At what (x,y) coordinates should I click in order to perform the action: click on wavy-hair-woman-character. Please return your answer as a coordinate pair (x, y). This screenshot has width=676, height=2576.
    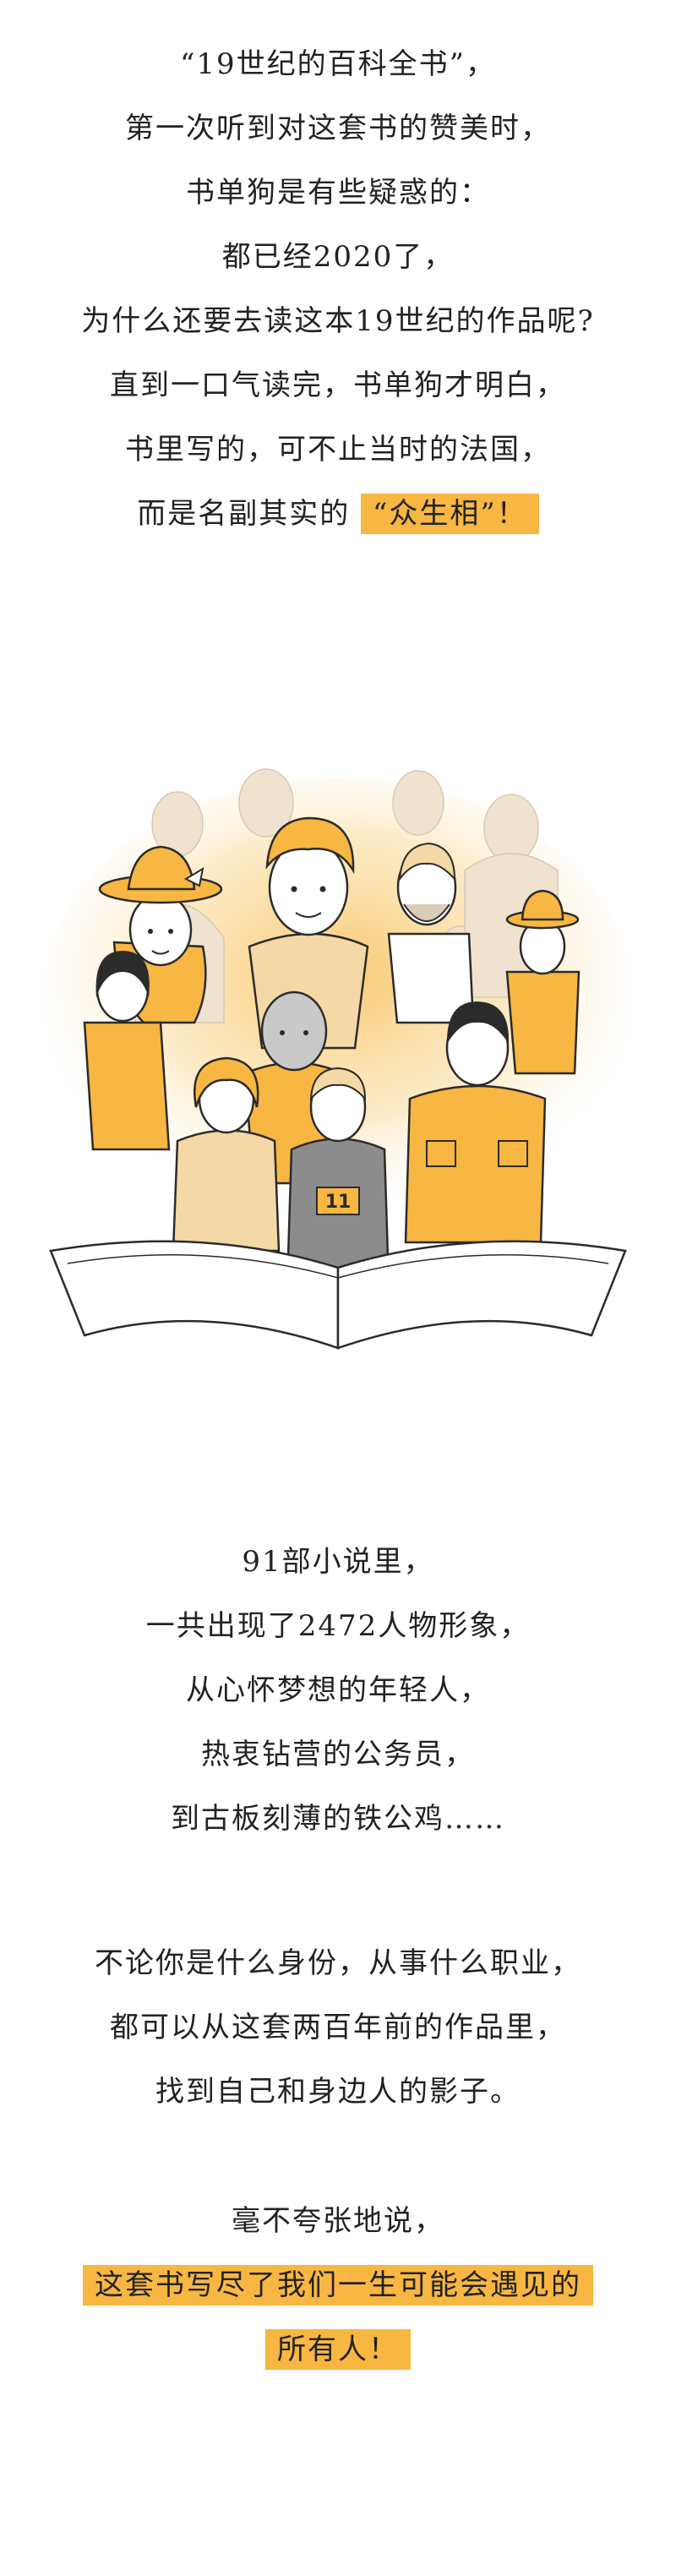
    Looking at the image, I should click on (226, 1154).